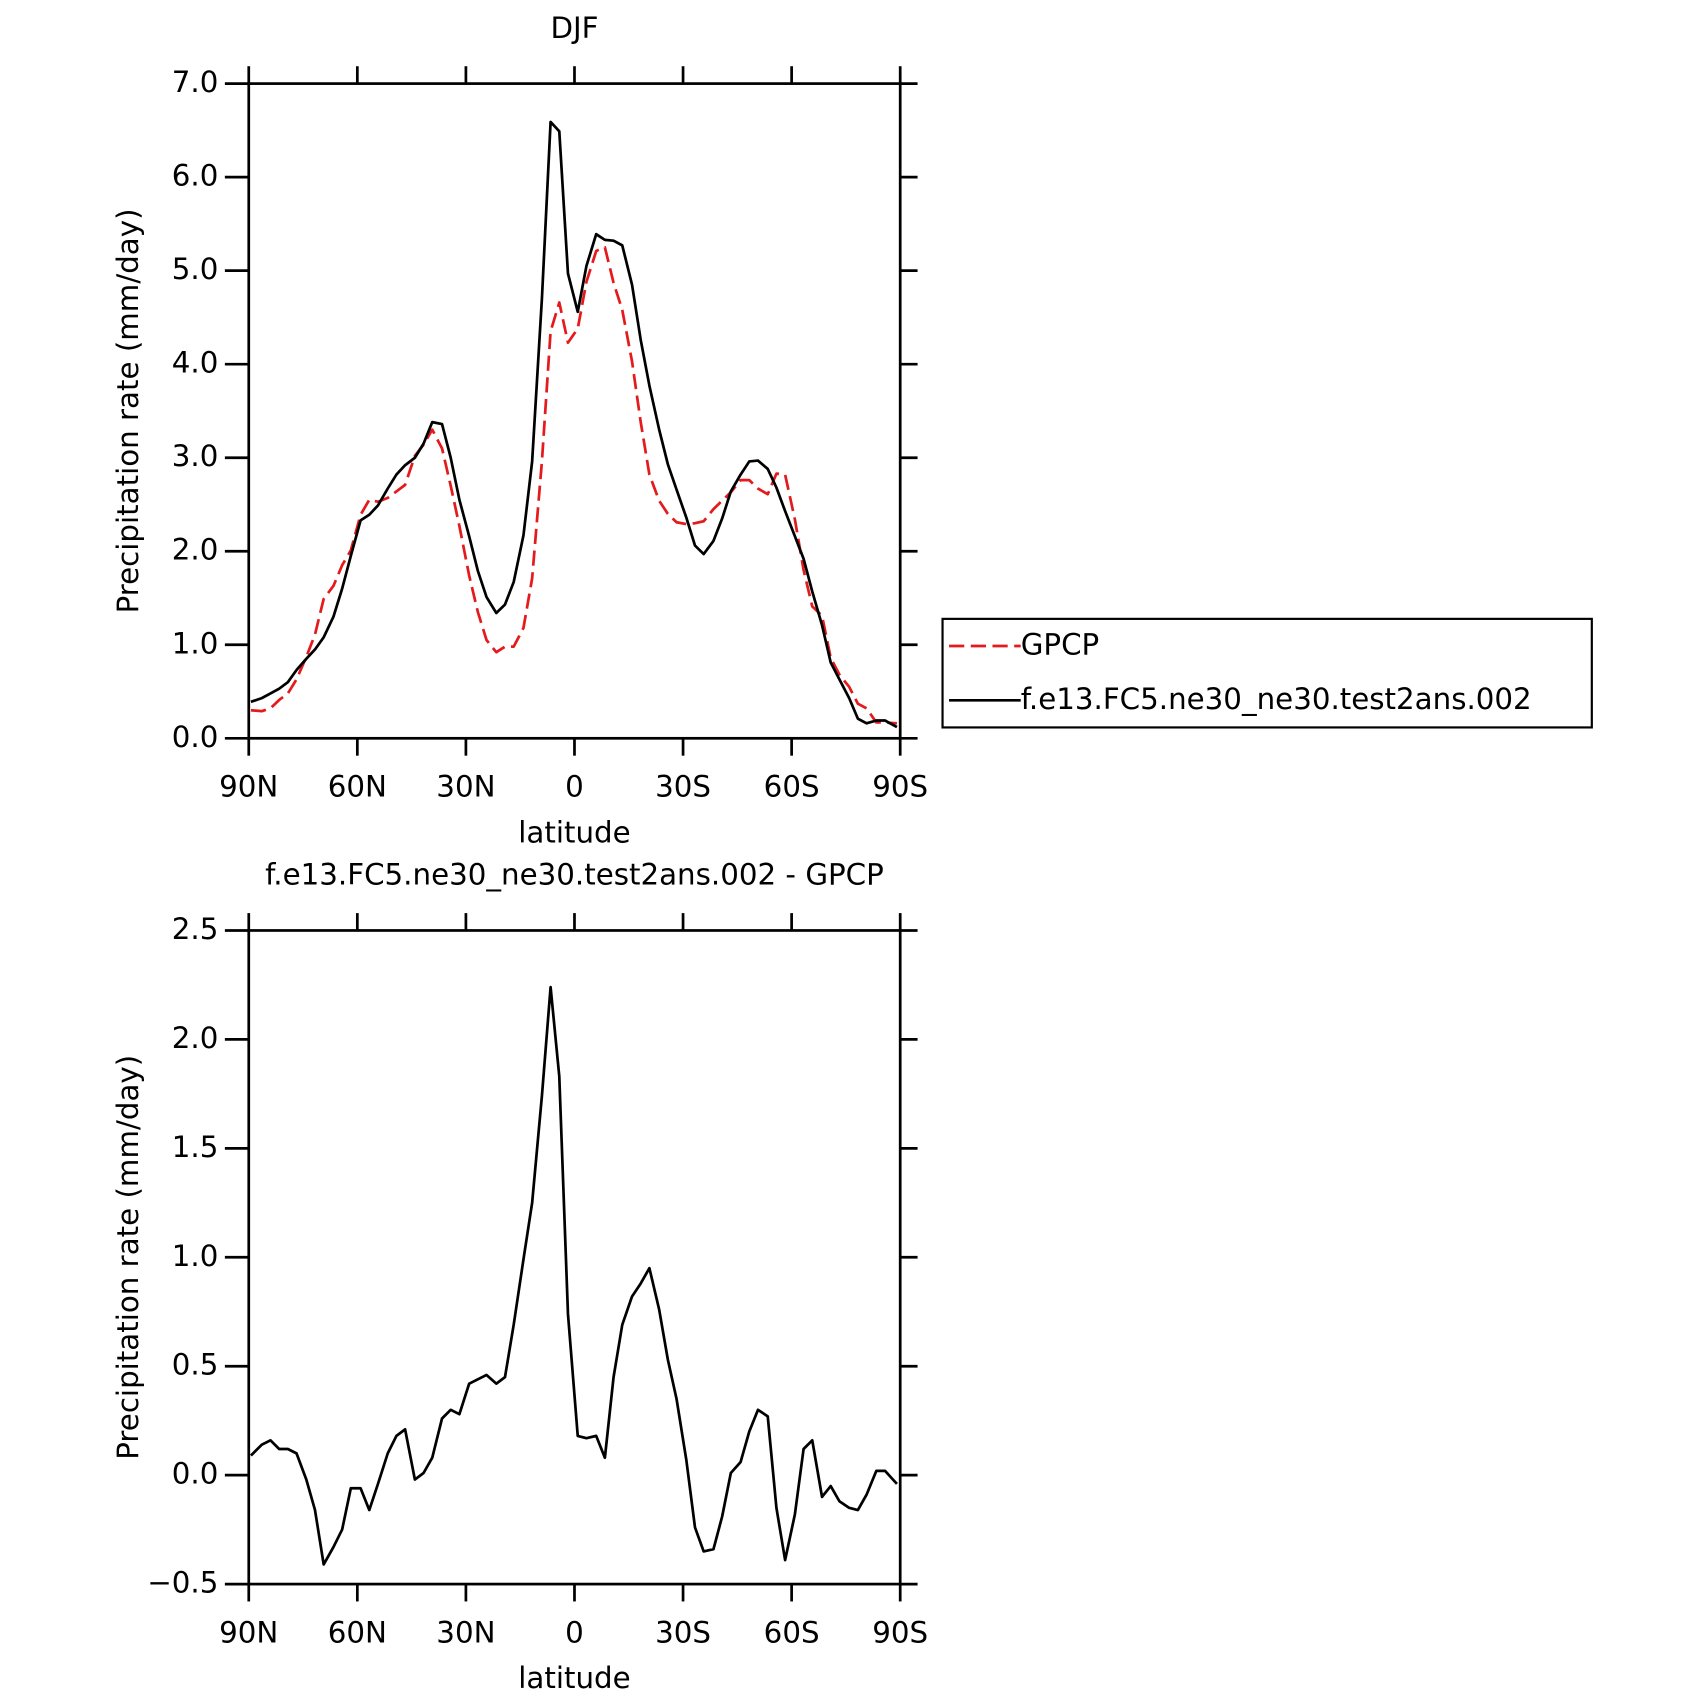 This screenshot has height=1697, width=1694. What do you see at coordinates (574, 875) in the screenshot?
I see `chart-title: f.e13.FC5.ne30_ne30.test2ans.002 - GPCP` at bounding box center [574, 875].